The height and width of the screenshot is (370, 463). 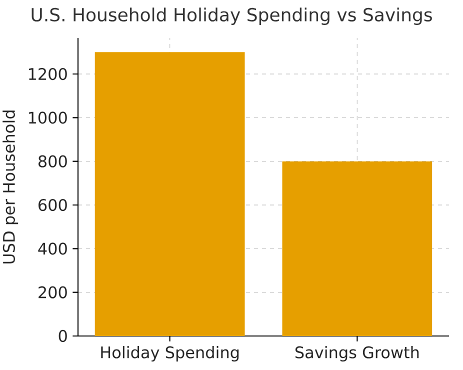 What do you see at coordinates (232, 17) in the screenshot?
I see `chart-title: U.S. Household Holiday Spending vs Savings` at bounding box center [232, 17].